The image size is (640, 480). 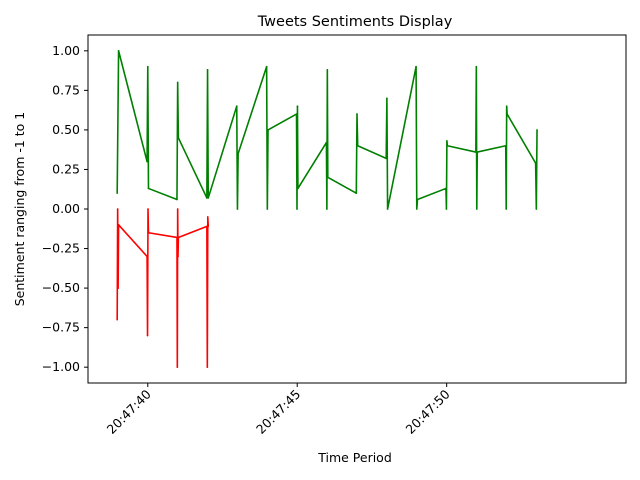 I want to click on y-tick-label: −1.00, so click(x=61, y=366).